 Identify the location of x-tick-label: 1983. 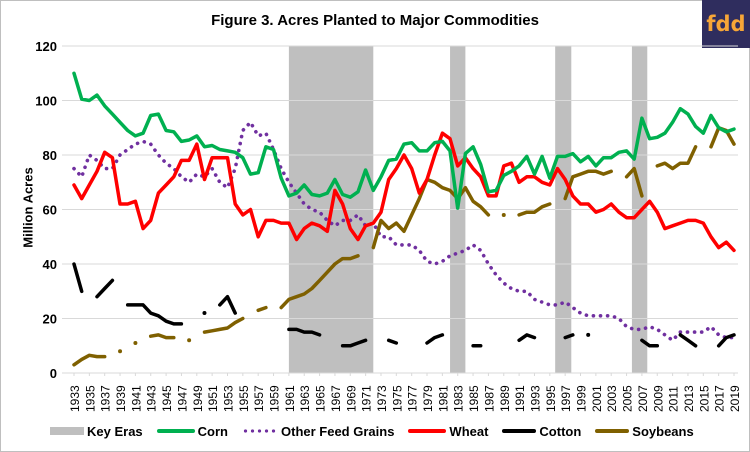
(459, 398).